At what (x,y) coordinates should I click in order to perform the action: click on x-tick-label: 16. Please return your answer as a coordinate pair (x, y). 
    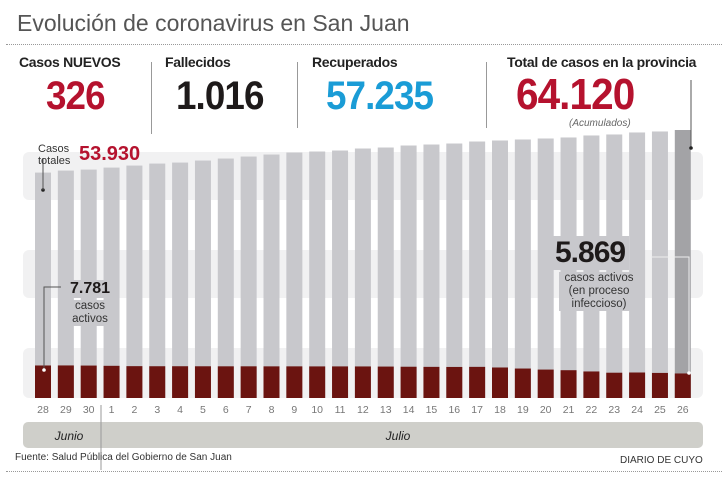
    Looking at the image, I should click on (454, 410).